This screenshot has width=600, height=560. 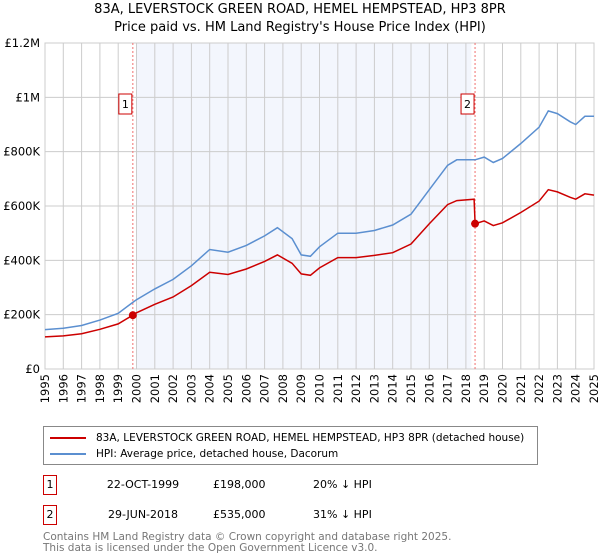 I want to click on transaction-row: 2 29-JUN-2018 £535,000 31% ↓ HPI, so click(x=243, y=516).